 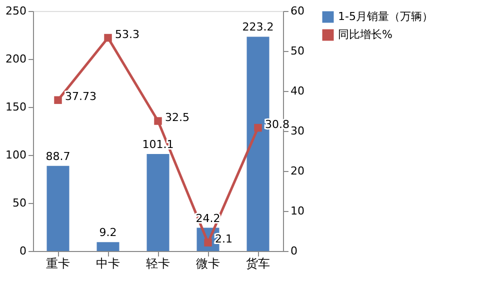 What do you see at coordinates (108, 233) in the screenshot?
I see `data-label: 9.2` at bounding box center [108, 233].